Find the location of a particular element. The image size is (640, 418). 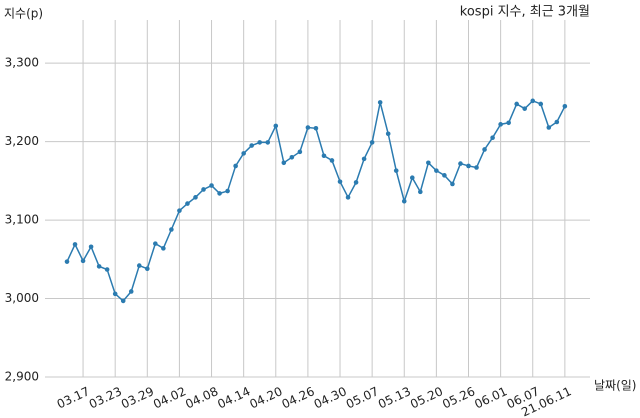

y-tick-label: 3,200 is located at coordinates (22, 141).